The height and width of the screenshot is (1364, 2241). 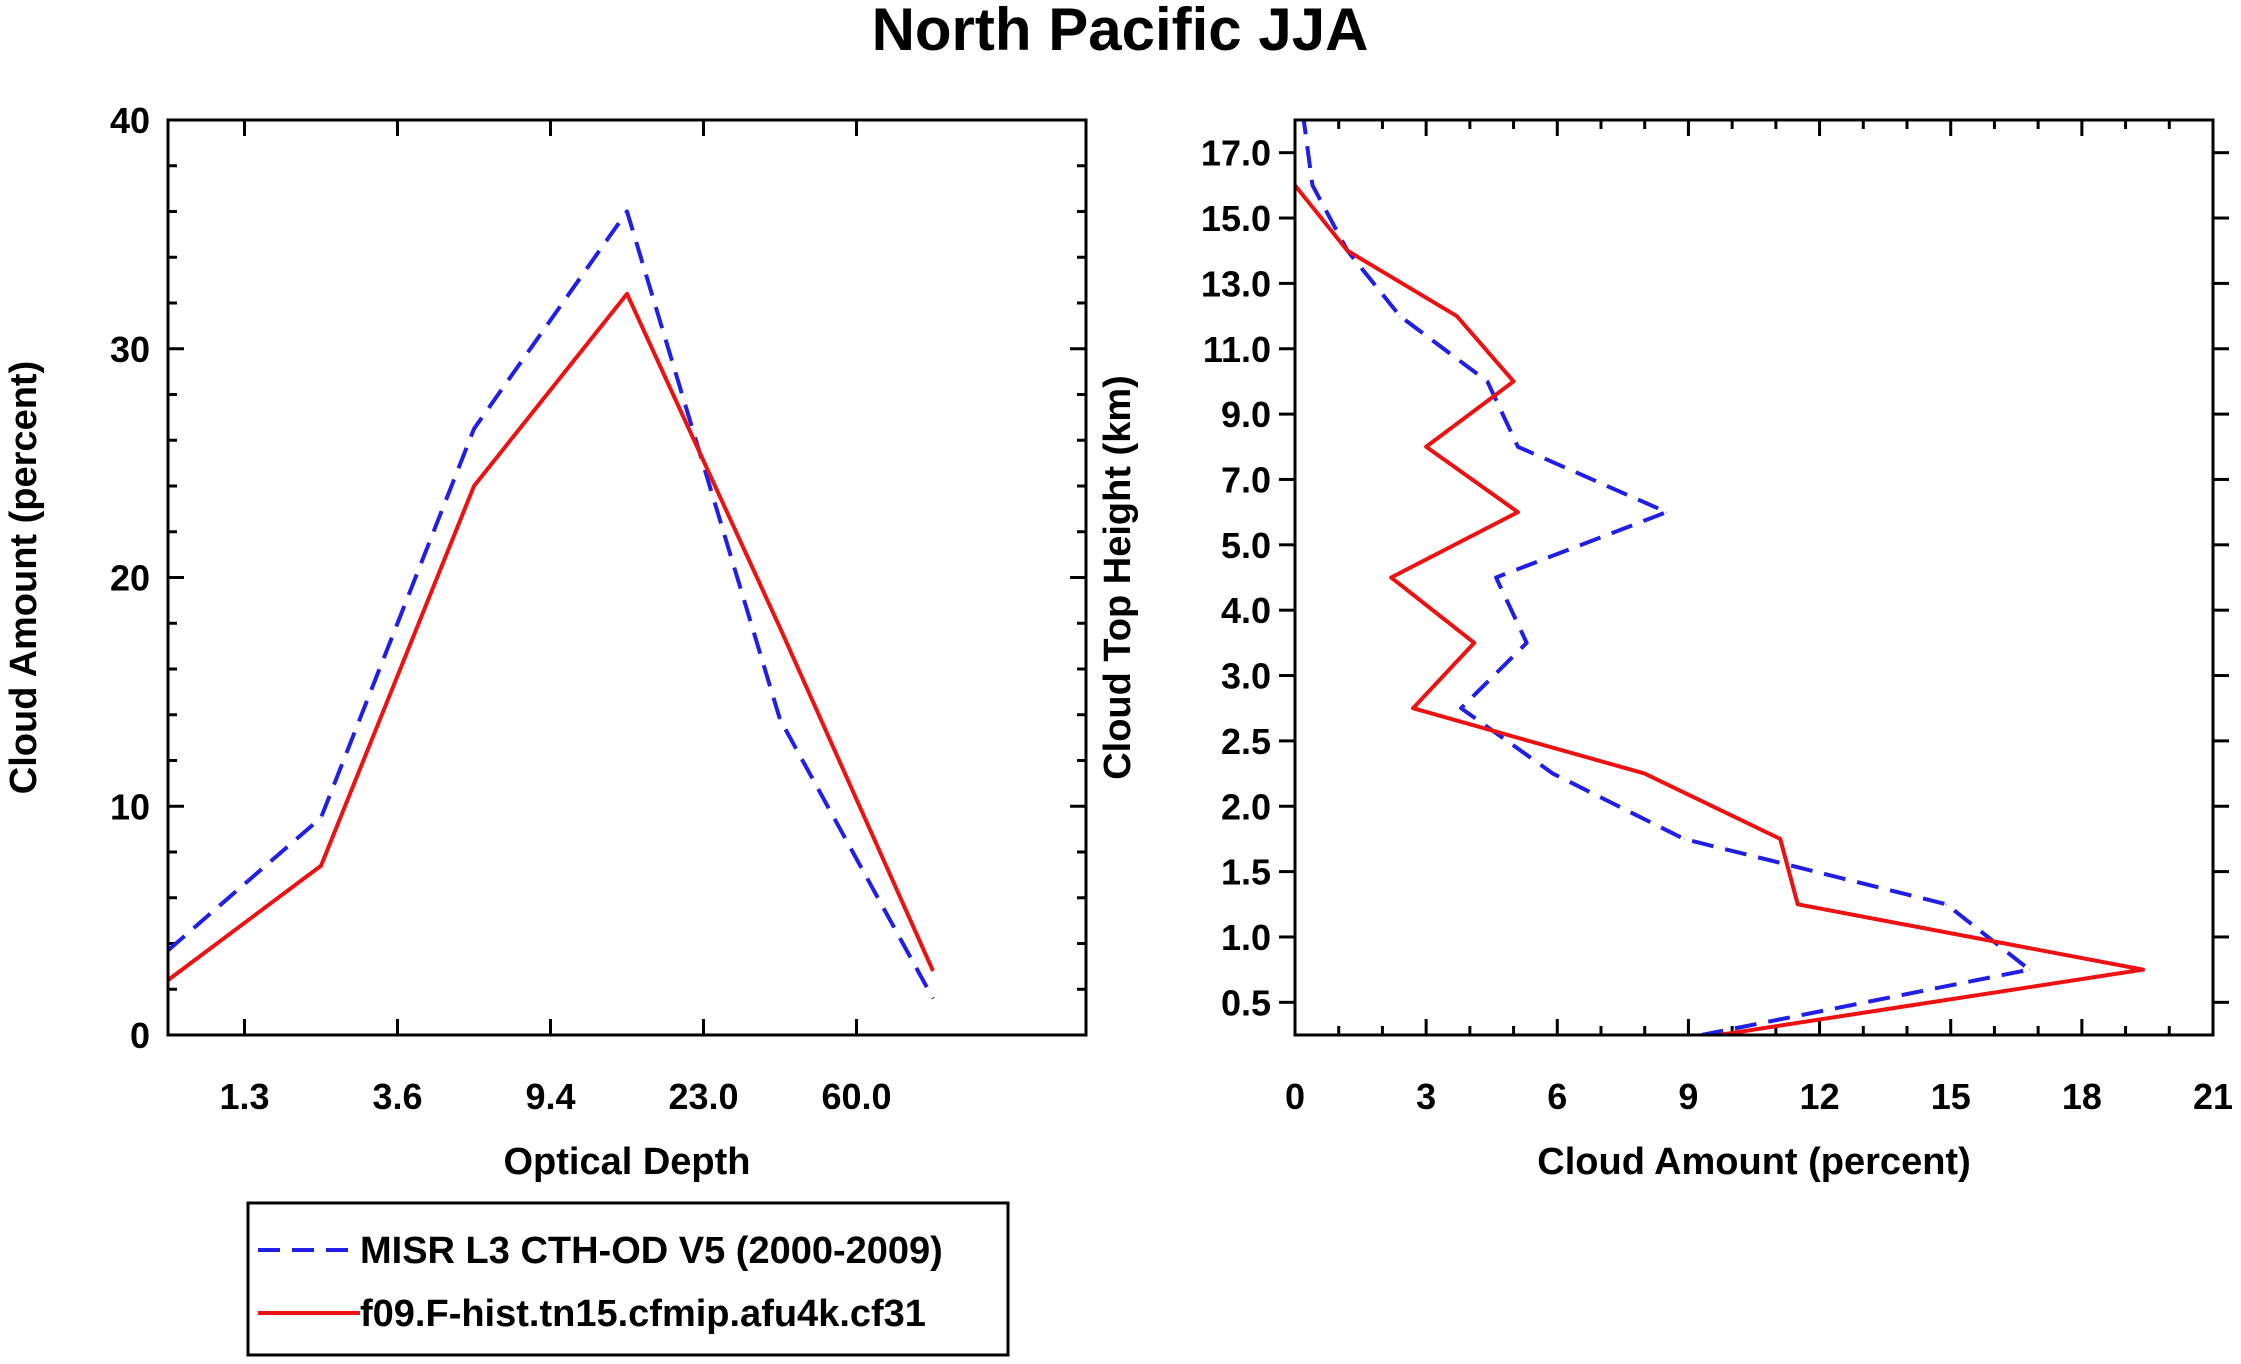 What do you see at coordinates (130, 349) in the screenshot?
I see `y-tick-label: 30` at bounding box center [130, 349].